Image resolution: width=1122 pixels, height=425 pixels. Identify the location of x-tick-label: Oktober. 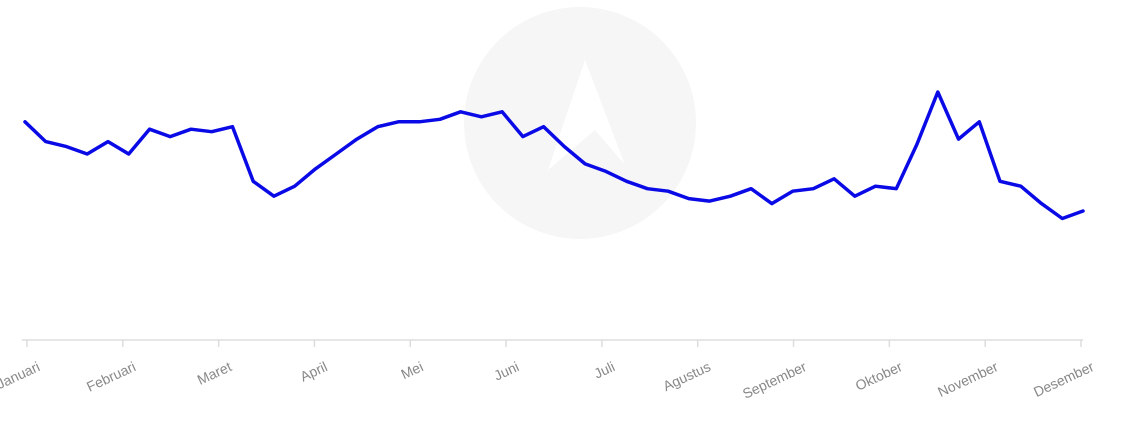
(879, 376).